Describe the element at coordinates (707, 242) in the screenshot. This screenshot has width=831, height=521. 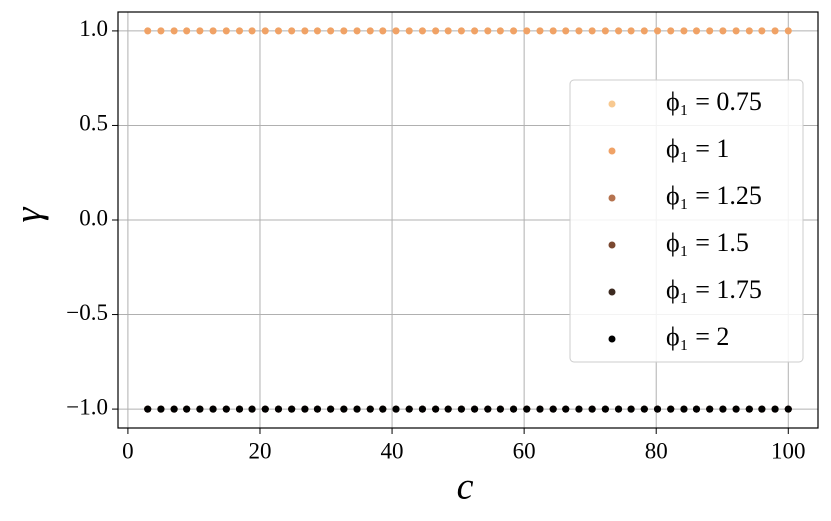
I see `legend-label: ϕ₁ = 1.5` at that location.